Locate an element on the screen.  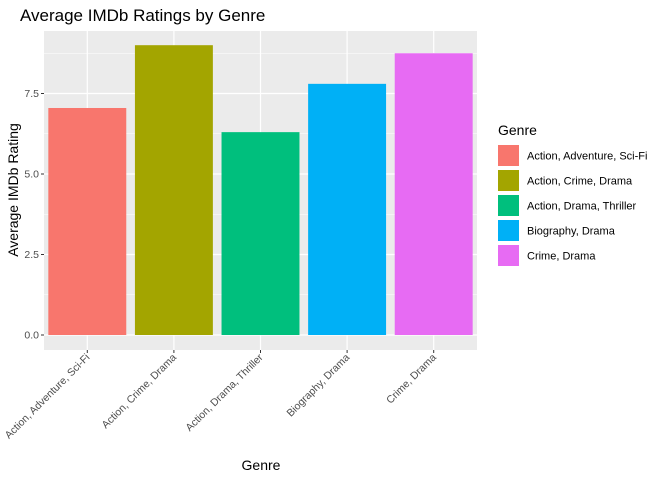
legend-label: Action, Adventure, Sci-Fi is located at coordinates (587, 157).